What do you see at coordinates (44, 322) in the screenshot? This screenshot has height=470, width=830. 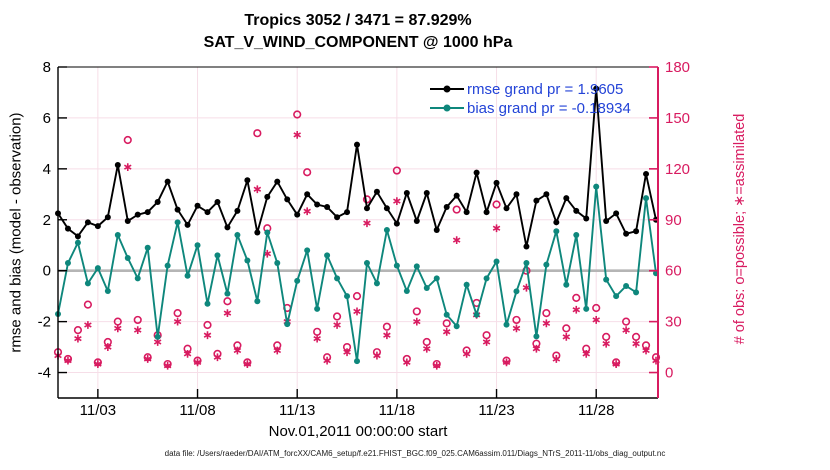 I see `left-tick-label: -2` at bounding box center [44, 322].